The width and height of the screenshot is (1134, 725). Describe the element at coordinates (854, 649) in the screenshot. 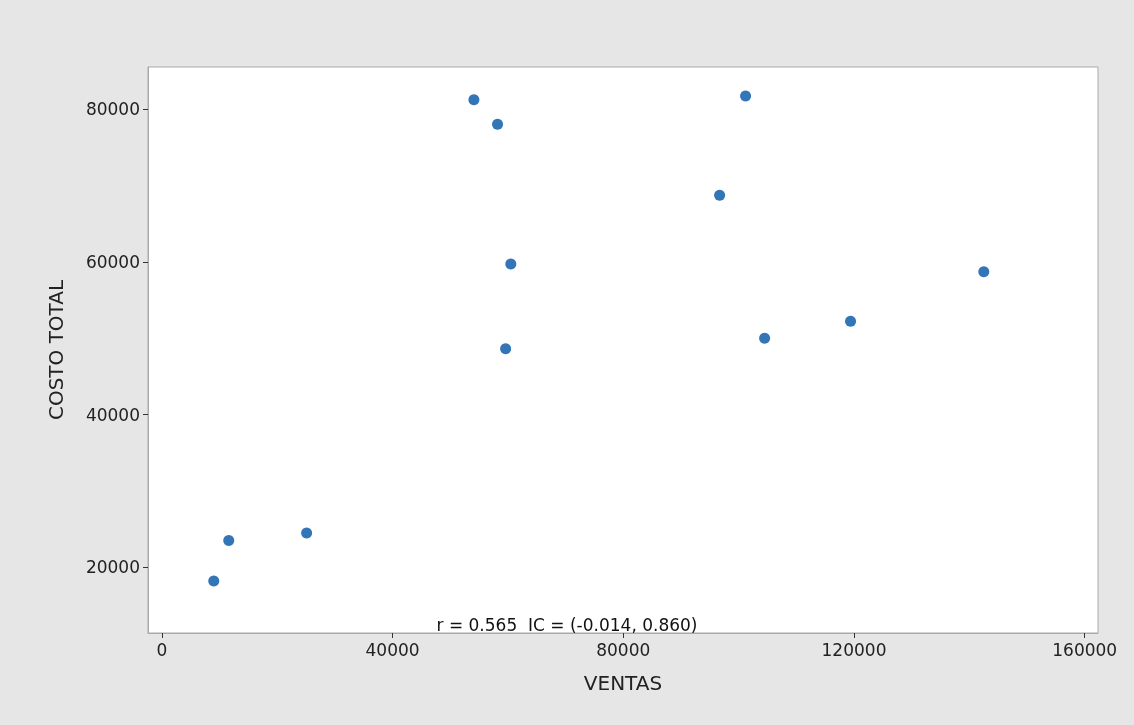

I see `x-tick-label: 120000` at that location.